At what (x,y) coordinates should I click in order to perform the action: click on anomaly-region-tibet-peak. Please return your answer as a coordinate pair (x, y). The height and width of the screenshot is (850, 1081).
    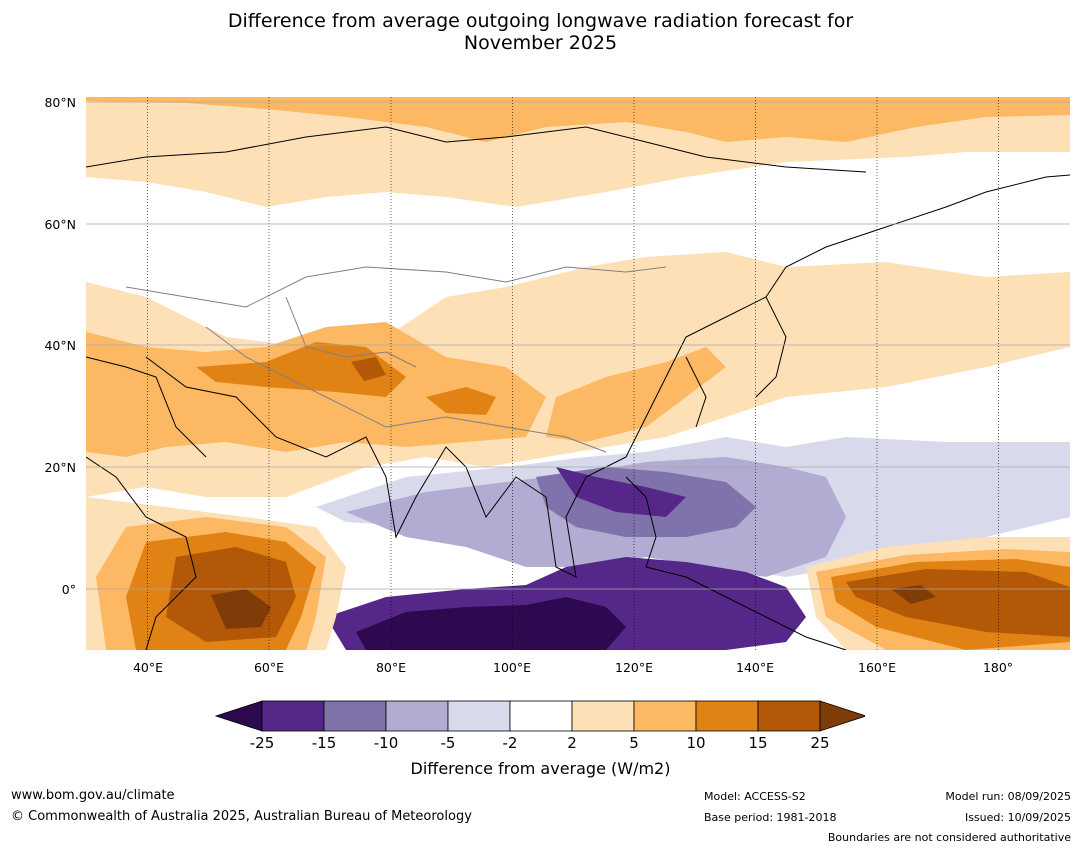
    Looking at the image, I should click on (368, 369).